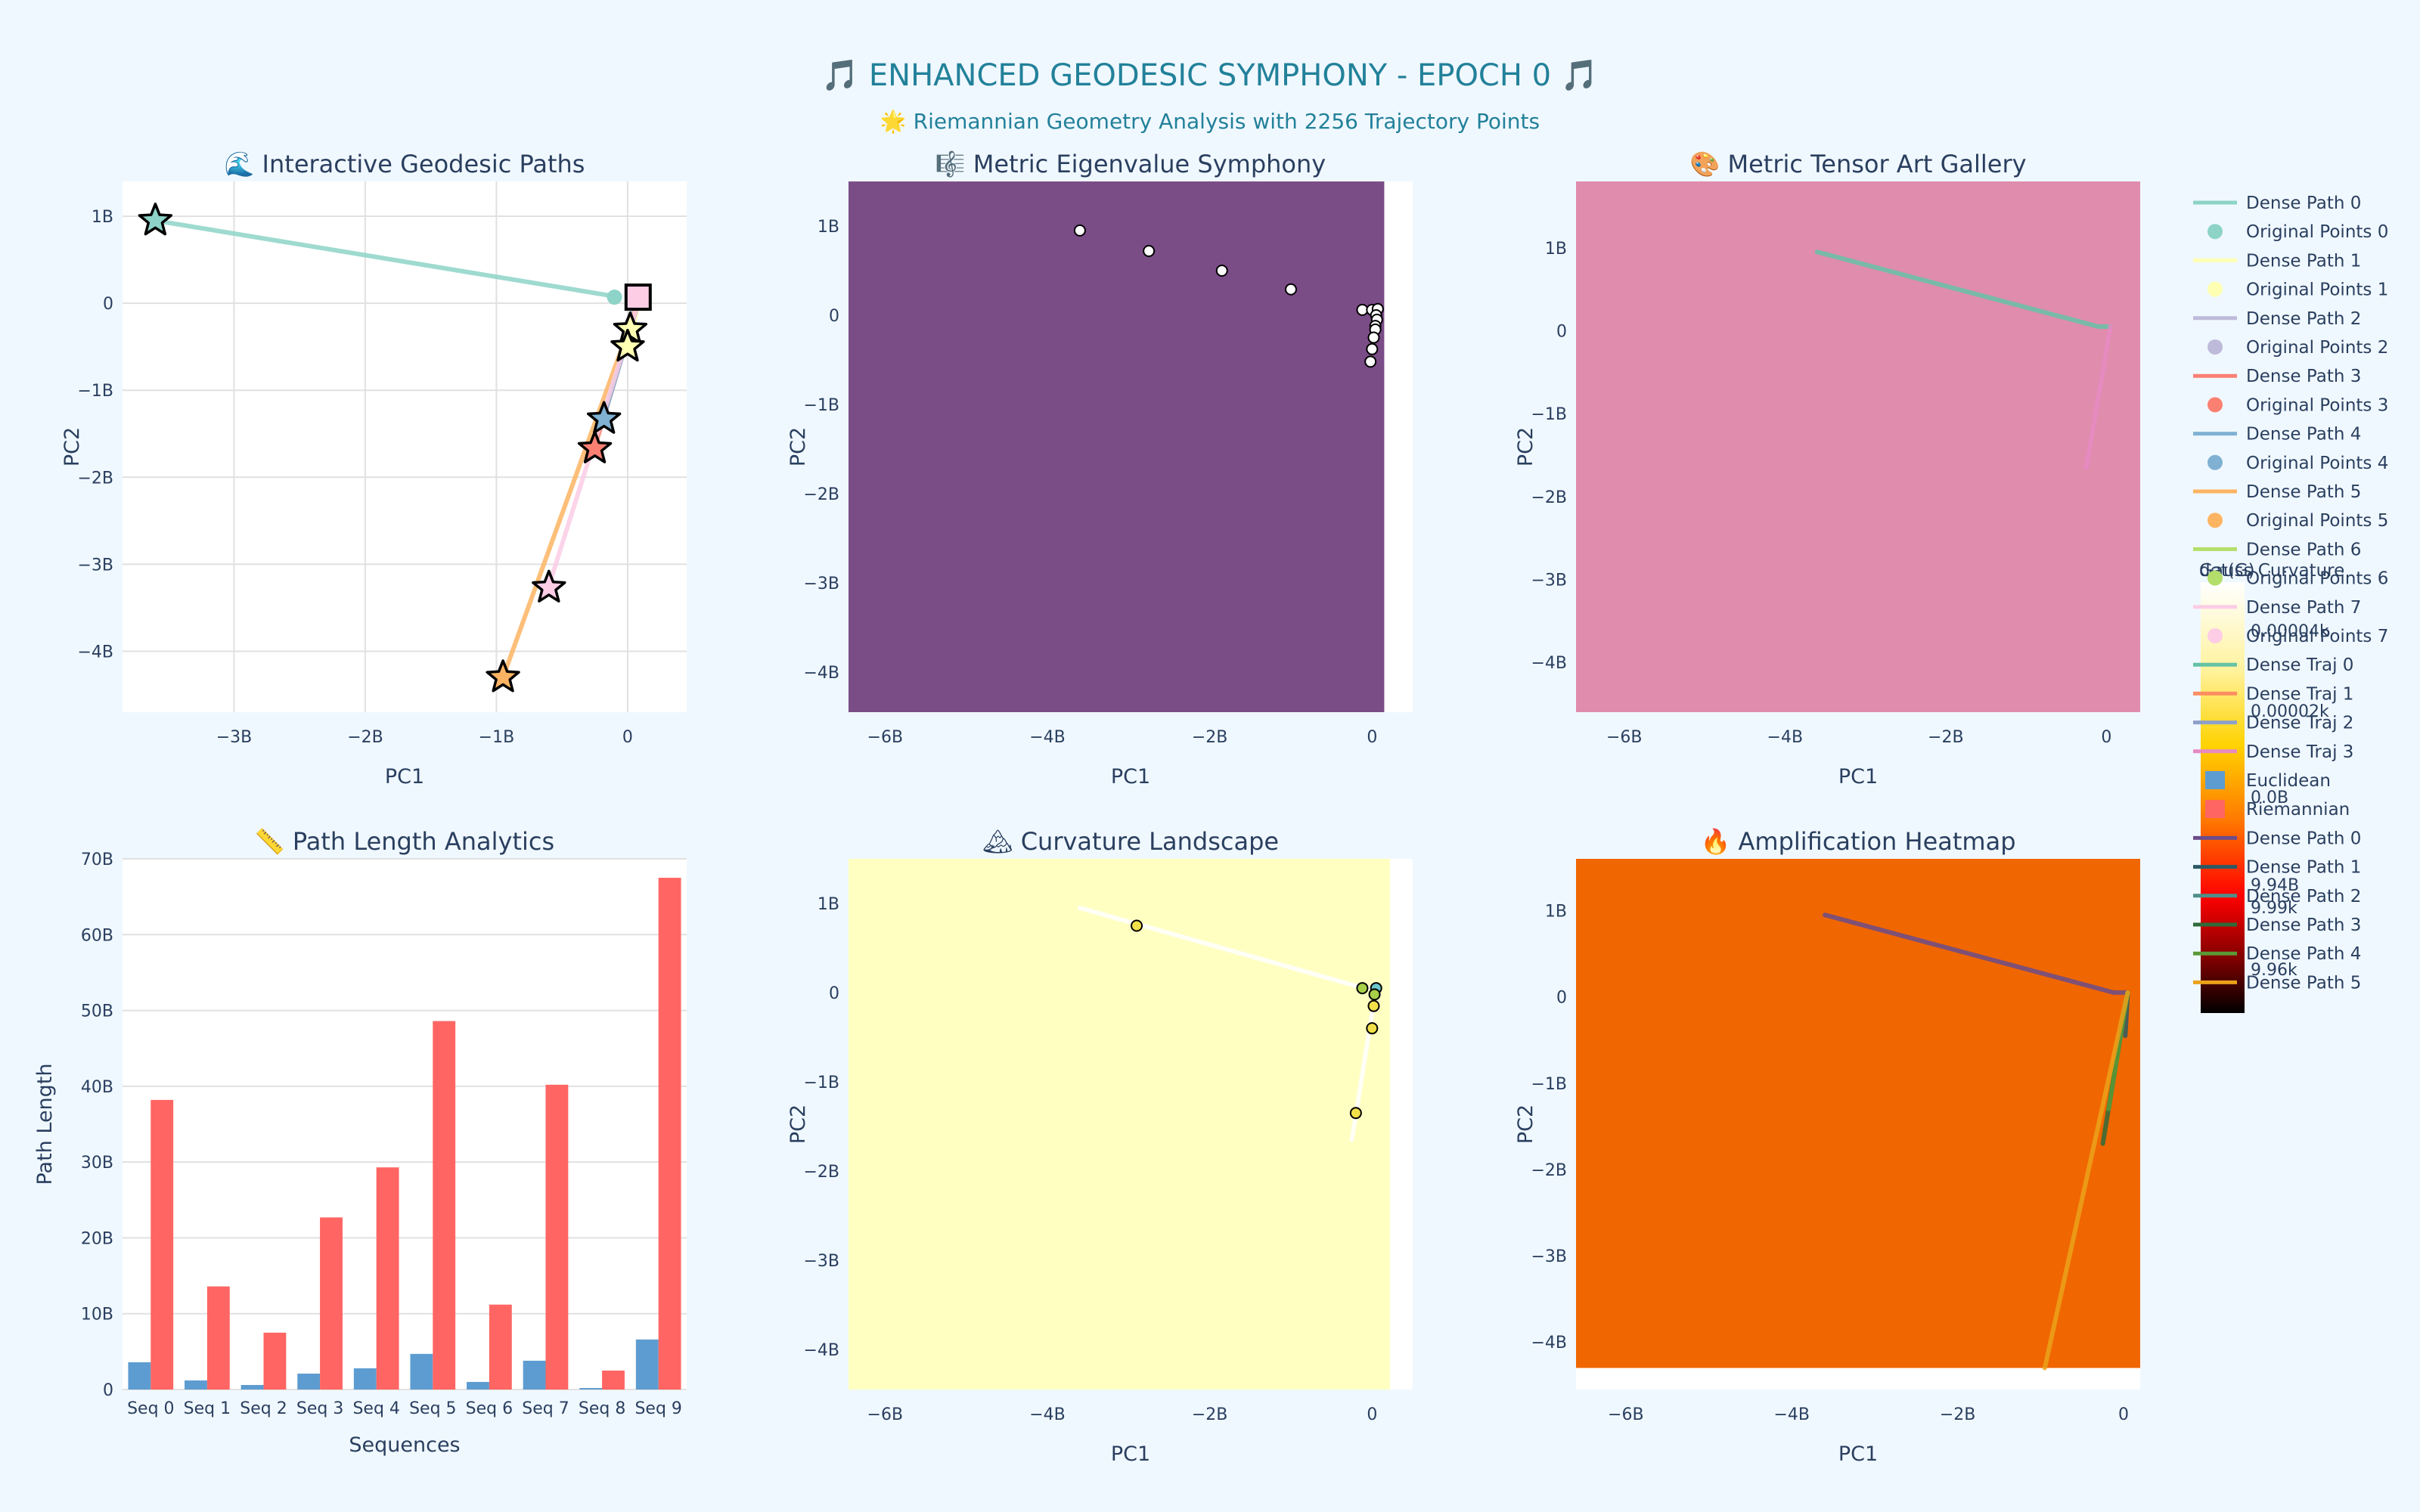  I want to click on legend-item: Original Points 3, so click(2297, 405).